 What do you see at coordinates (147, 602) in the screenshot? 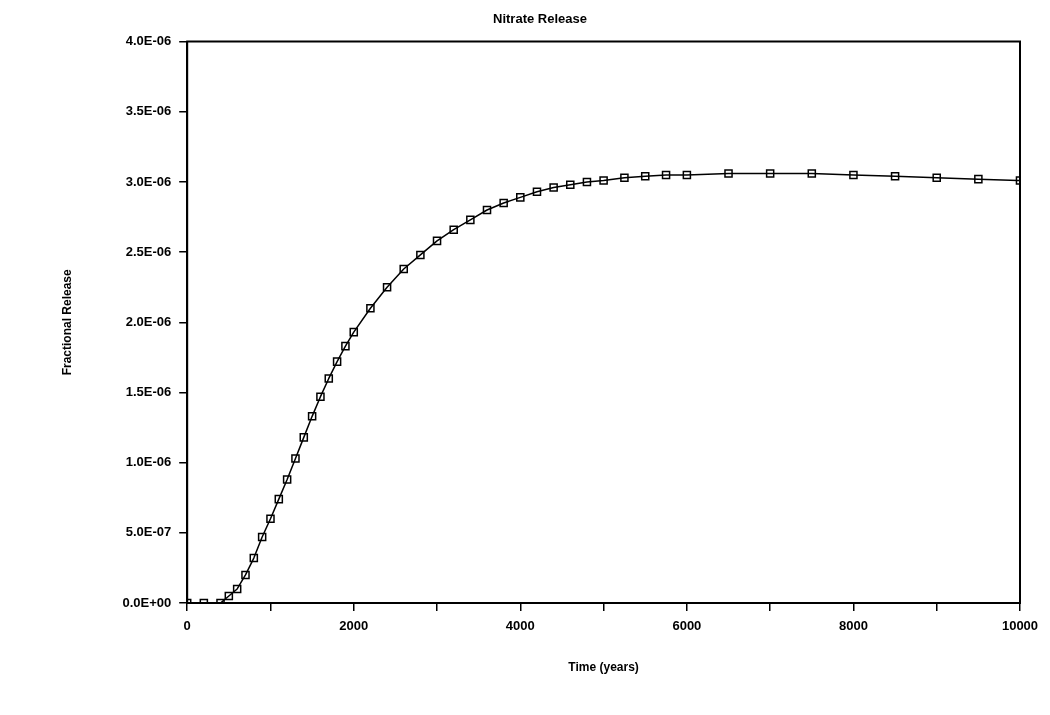
I see `y-tick-label: 0.0E+00` at bounding box center [147, 602].